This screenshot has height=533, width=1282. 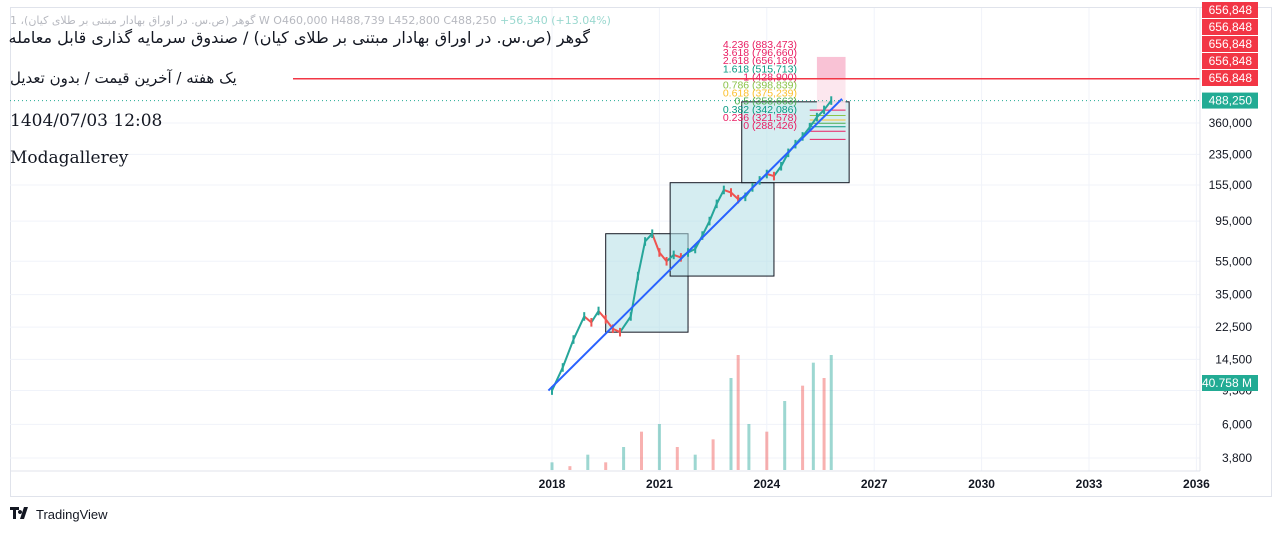 What do you see at coordinates (1233, 221) in the screenshot?
I see `y-tick-label: 95,000` at bounding box center [1233, 221].